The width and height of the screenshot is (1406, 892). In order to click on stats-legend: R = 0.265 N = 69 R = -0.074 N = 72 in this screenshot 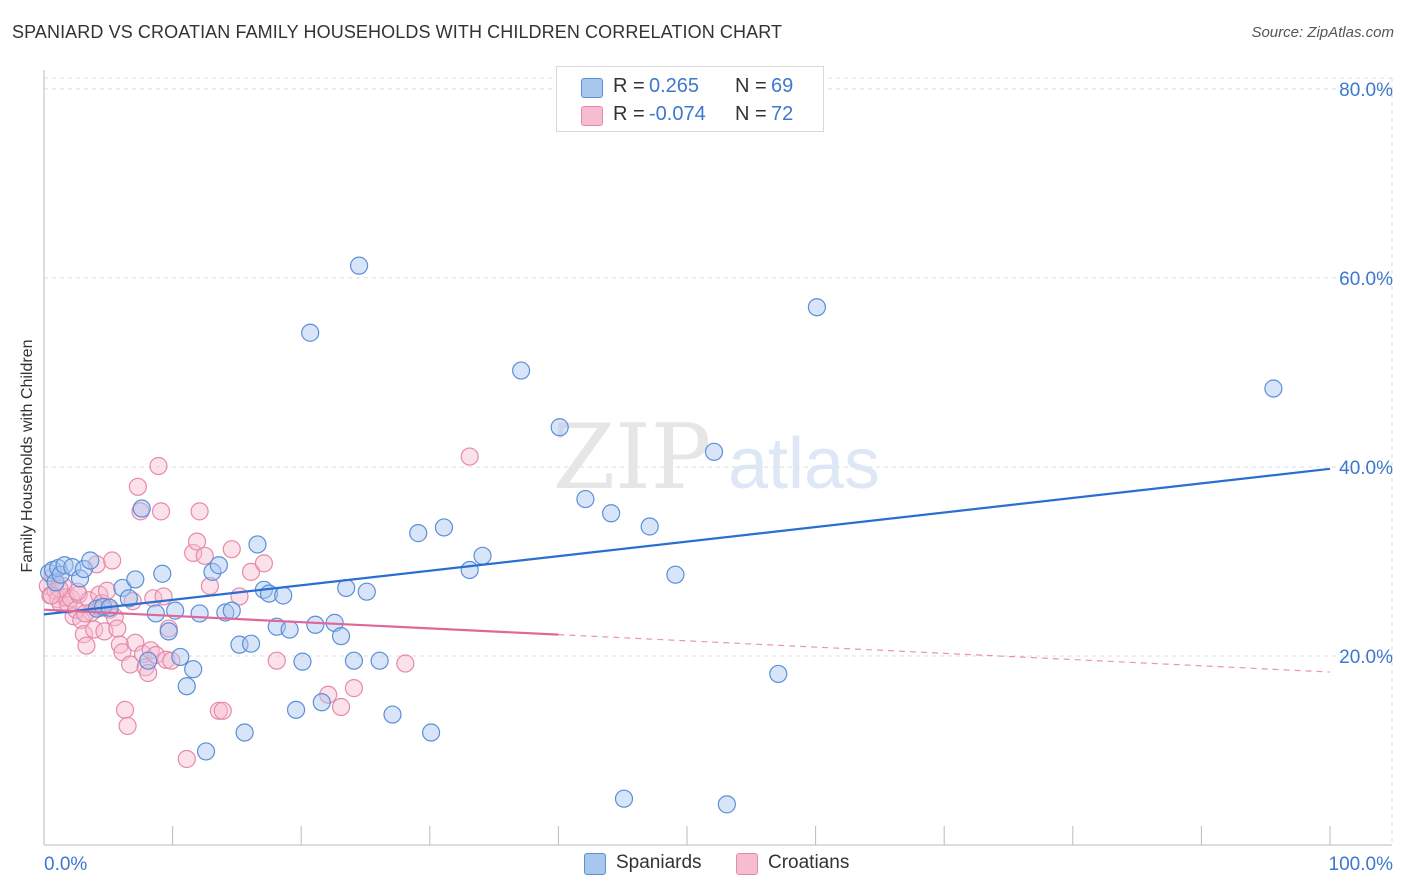, I will do `click(690, 99)`.